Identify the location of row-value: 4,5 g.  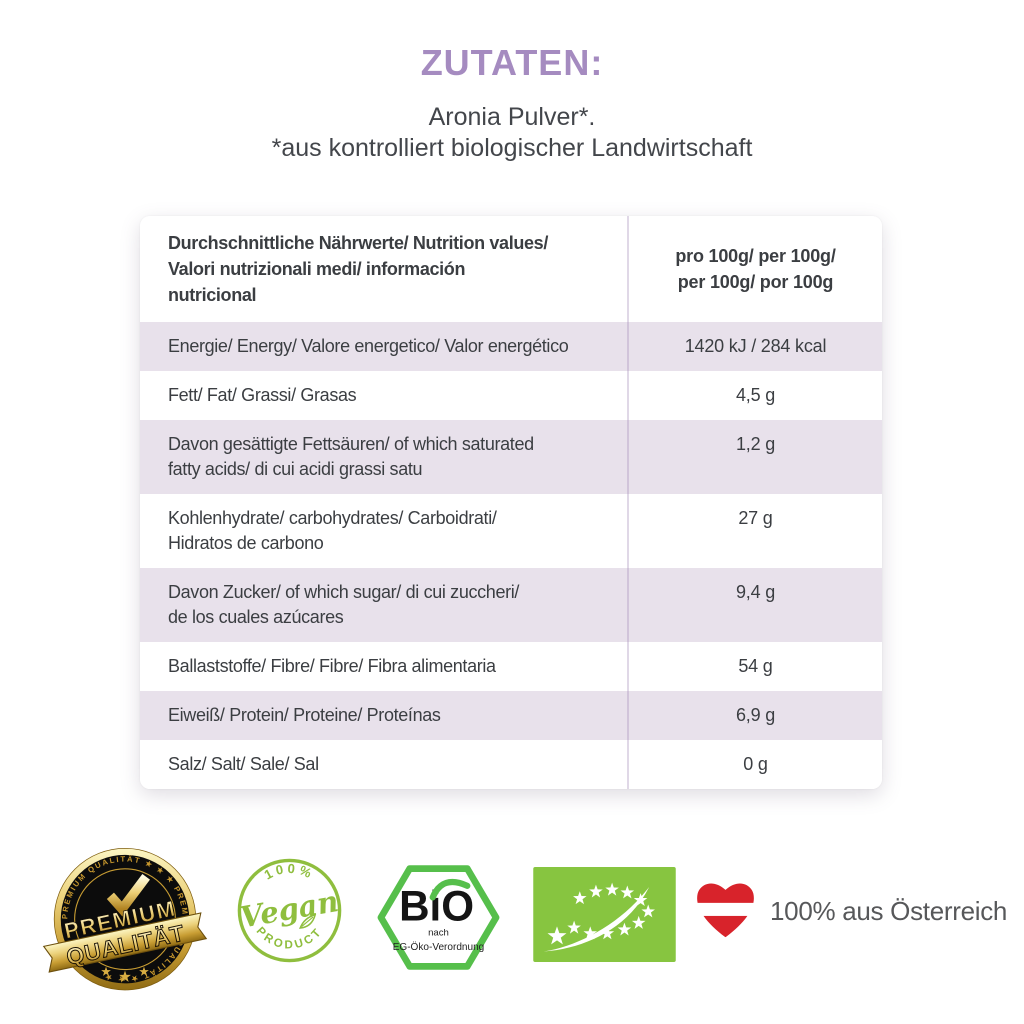
(754, 395).